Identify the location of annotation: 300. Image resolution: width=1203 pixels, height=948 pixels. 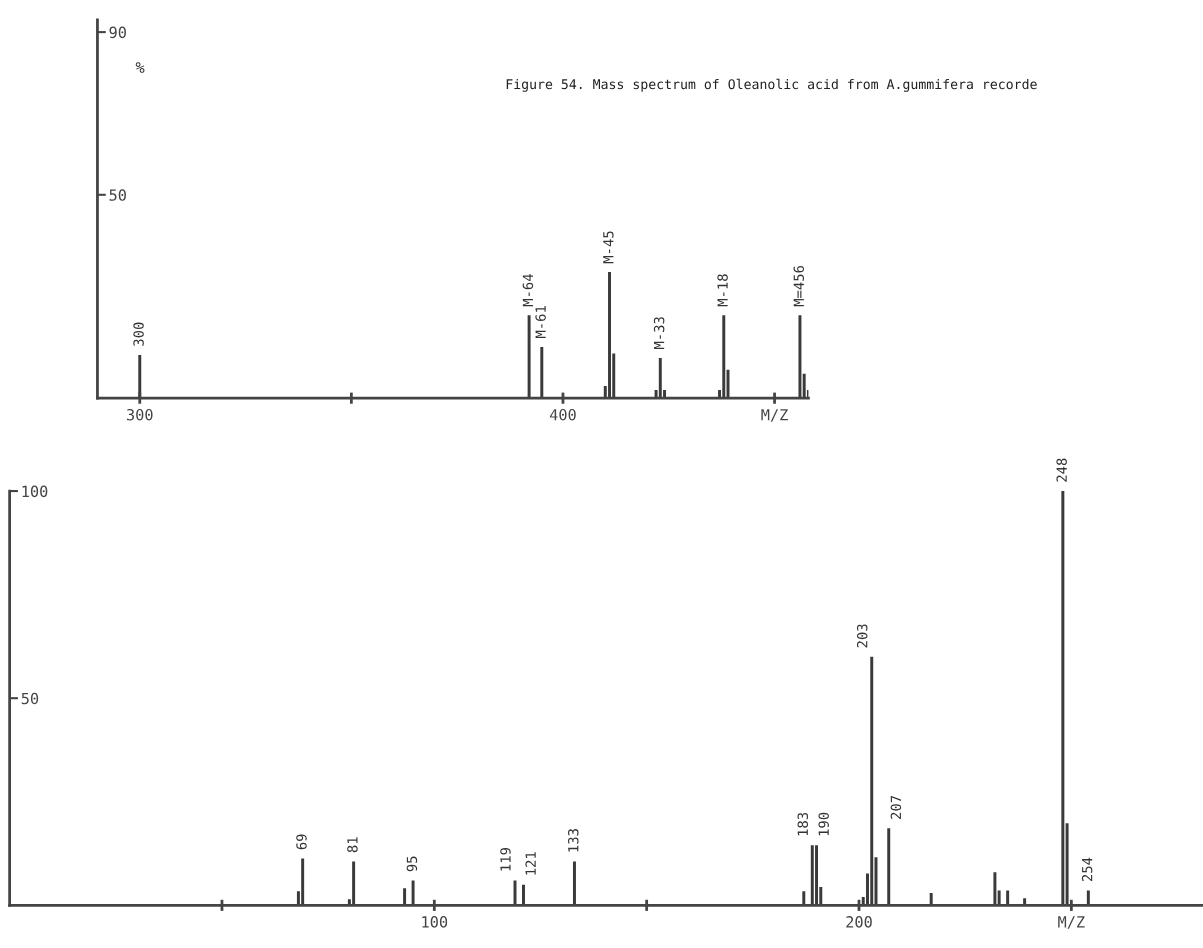
(138, 334).